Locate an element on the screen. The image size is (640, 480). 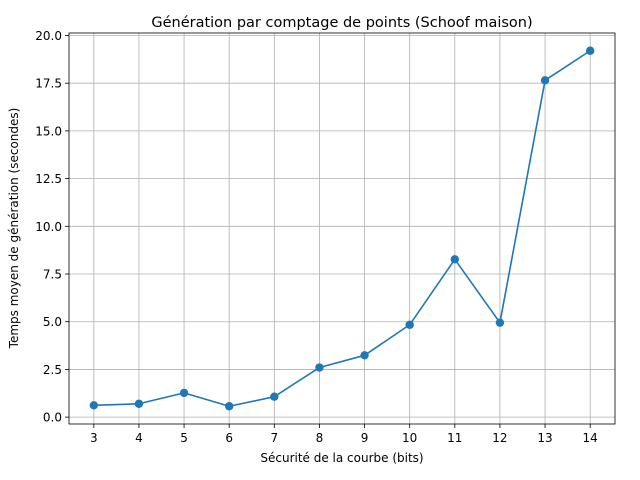
x-tick-label: 10 is located at coordinates (409, 438).